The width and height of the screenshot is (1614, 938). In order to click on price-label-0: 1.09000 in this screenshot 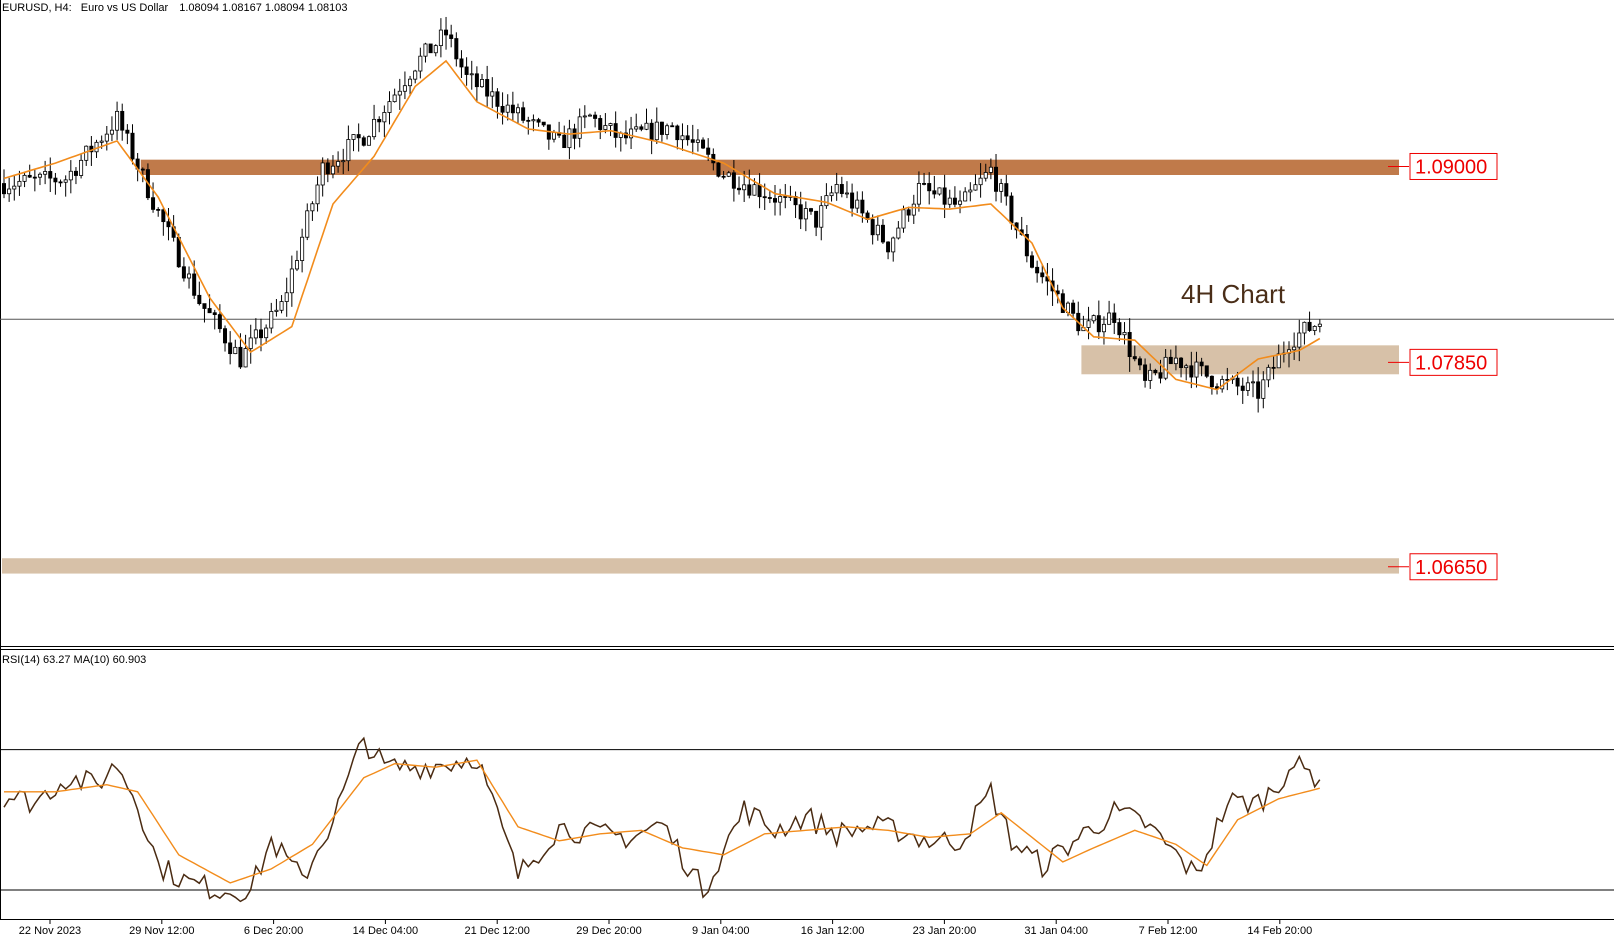, I will do `click(1451, 167)`.